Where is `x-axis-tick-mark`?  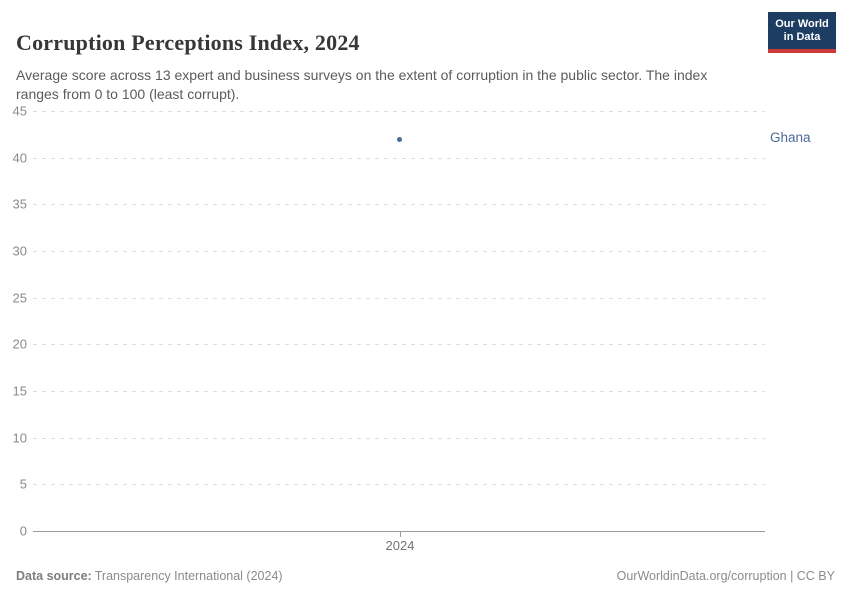 x-axis-tick-mark is located at coordinates (400, 534).